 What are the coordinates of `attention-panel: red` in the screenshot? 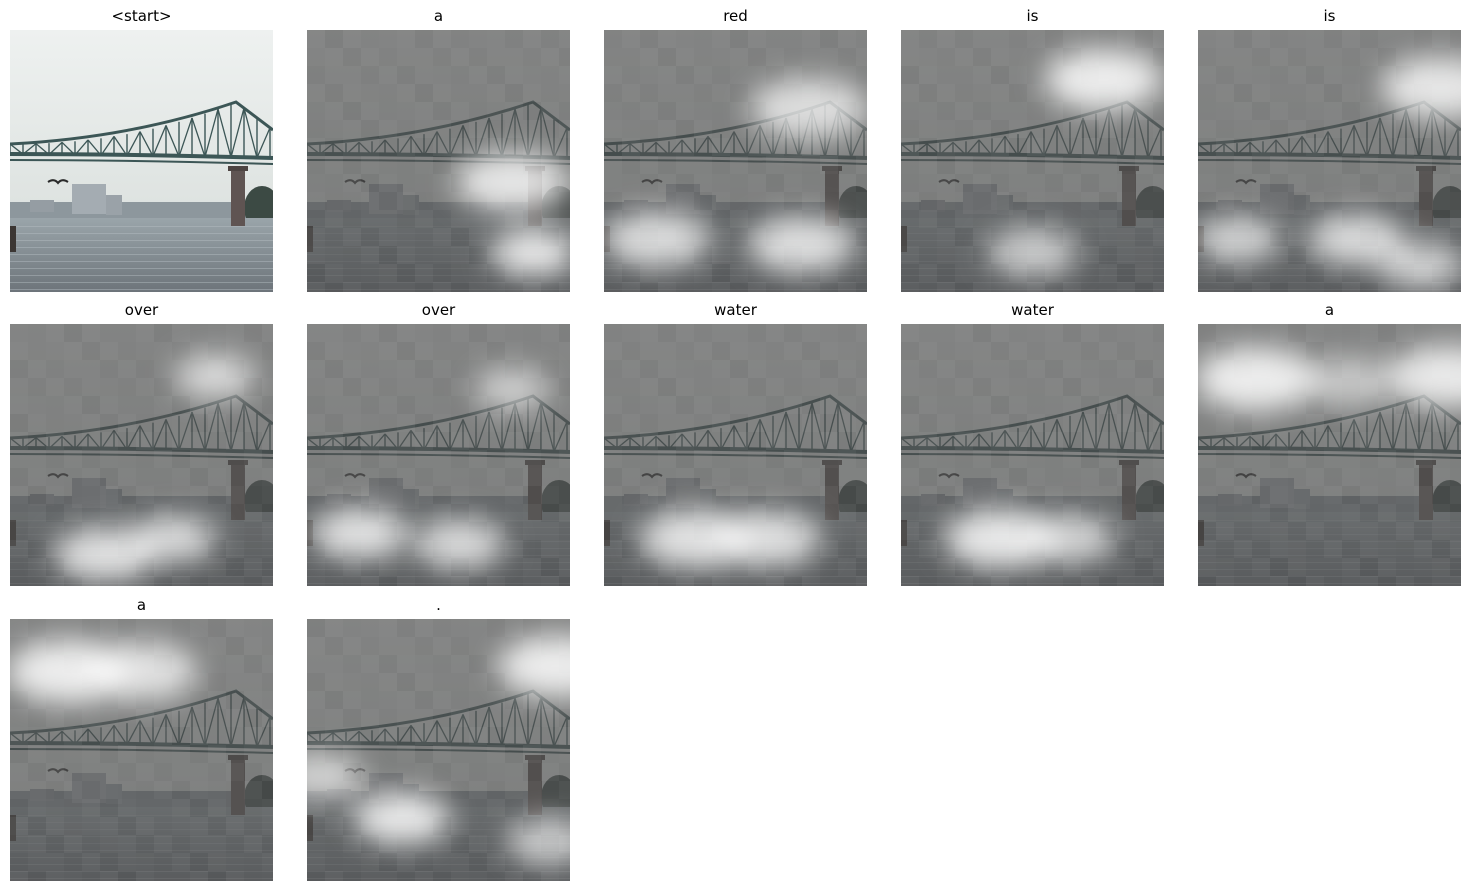 It's located at (735, 147).